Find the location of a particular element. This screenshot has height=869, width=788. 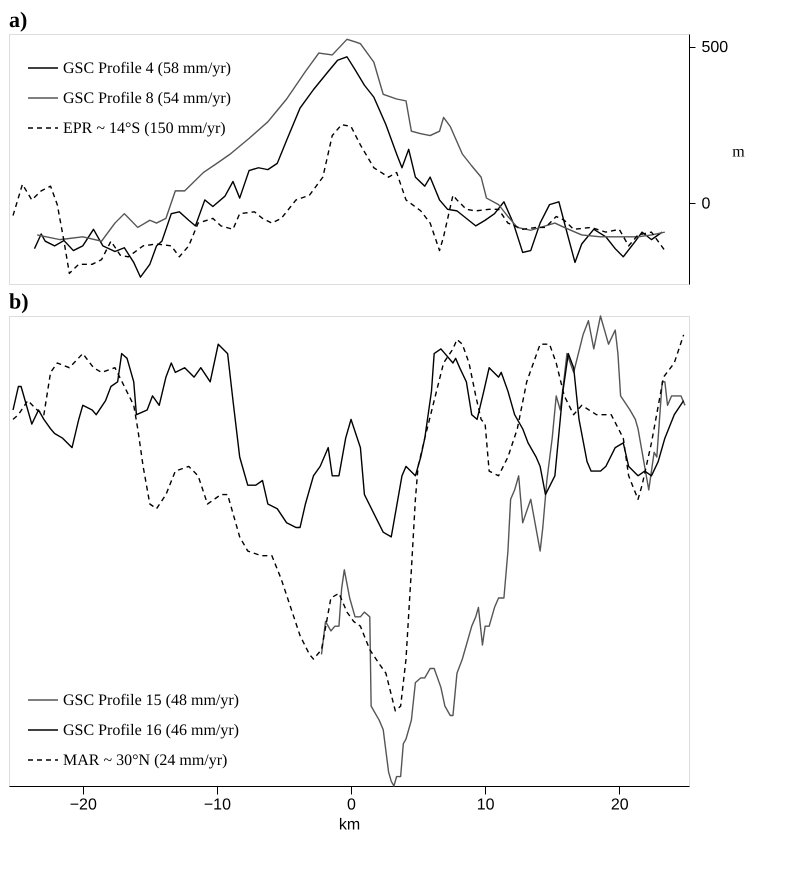

legend-label: GSC Profile 15 (48 mm/yr) is located at coordinates (151, 700).